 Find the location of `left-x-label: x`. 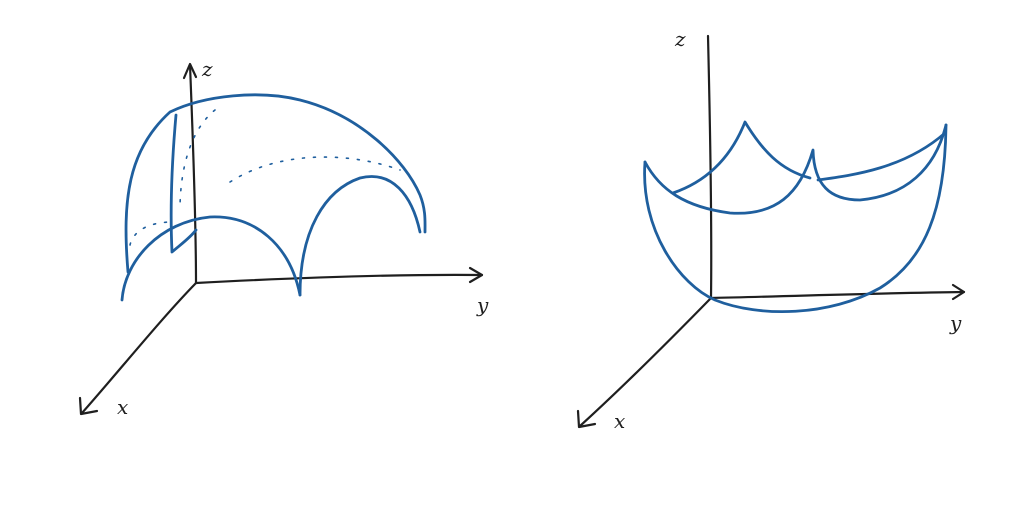

left-x-label: x is located at coordinates (122, 407).